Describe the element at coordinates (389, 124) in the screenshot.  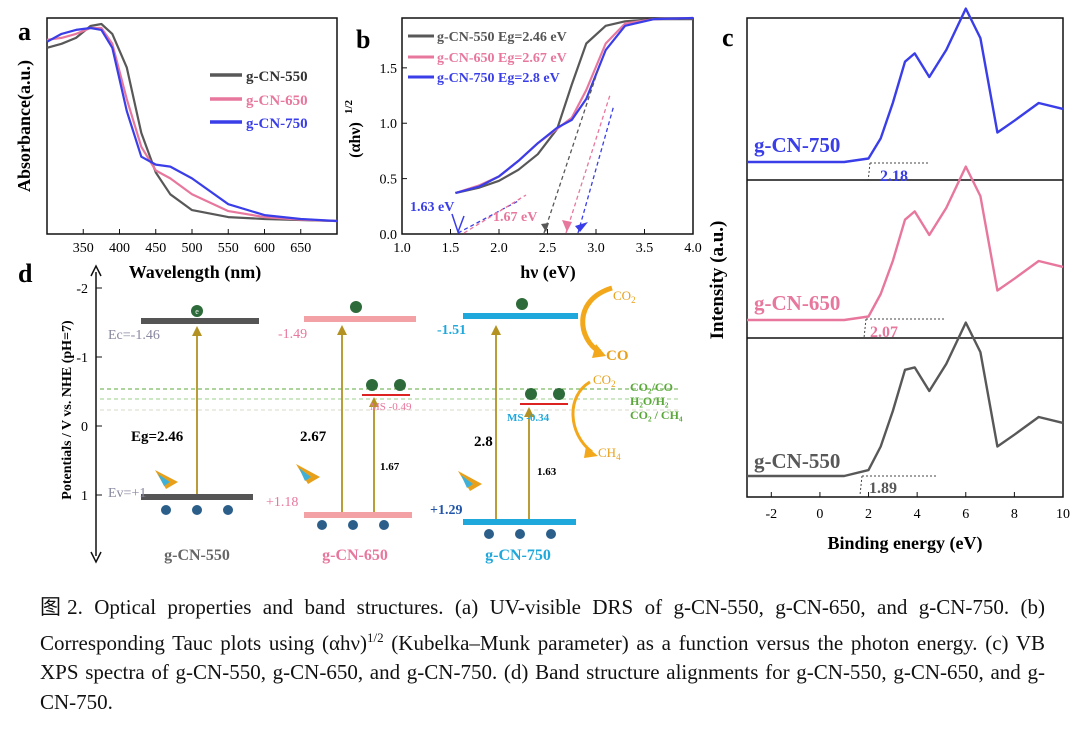
I see `y-tick-label-b-2: 1.0` at that location.